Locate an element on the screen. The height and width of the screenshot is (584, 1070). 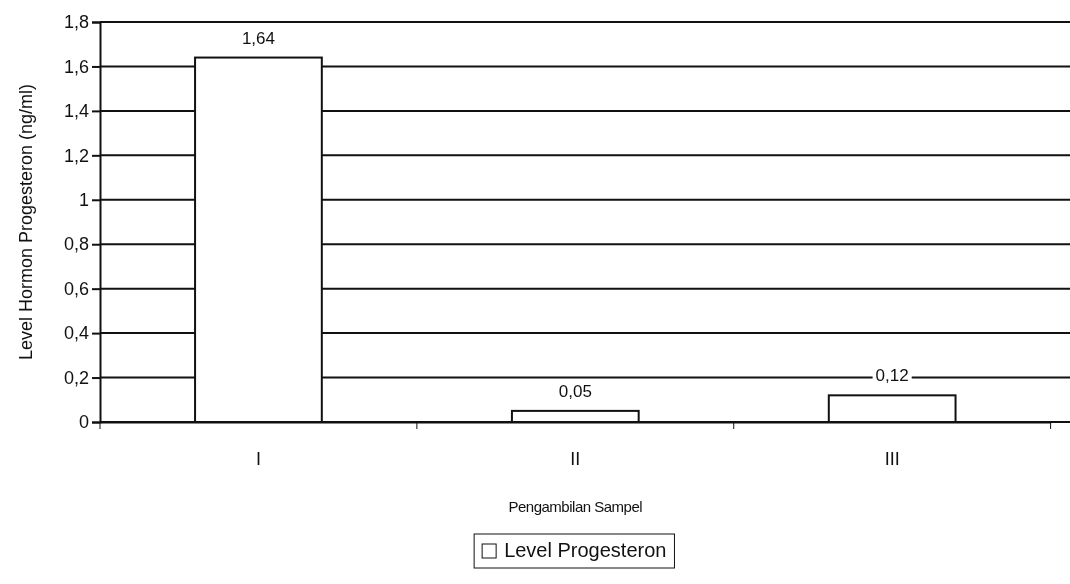
data-label: 1,64 is located at coordinates (258, 38).